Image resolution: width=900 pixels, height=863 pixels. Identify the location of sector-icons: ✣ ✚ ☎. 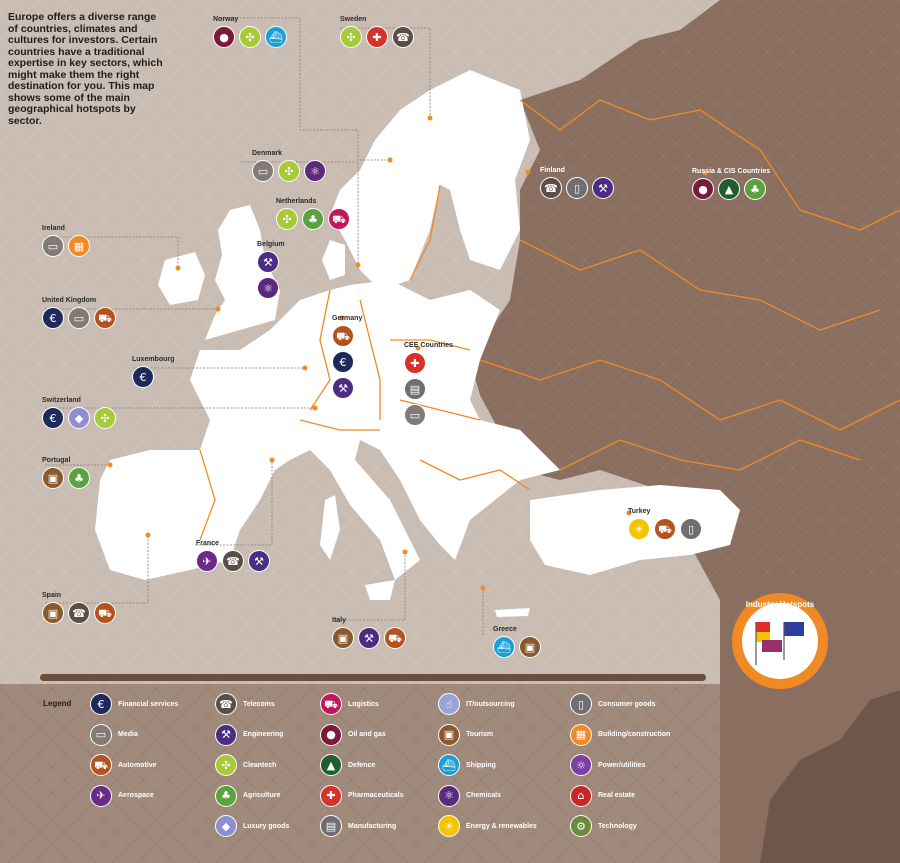
(377, 37).